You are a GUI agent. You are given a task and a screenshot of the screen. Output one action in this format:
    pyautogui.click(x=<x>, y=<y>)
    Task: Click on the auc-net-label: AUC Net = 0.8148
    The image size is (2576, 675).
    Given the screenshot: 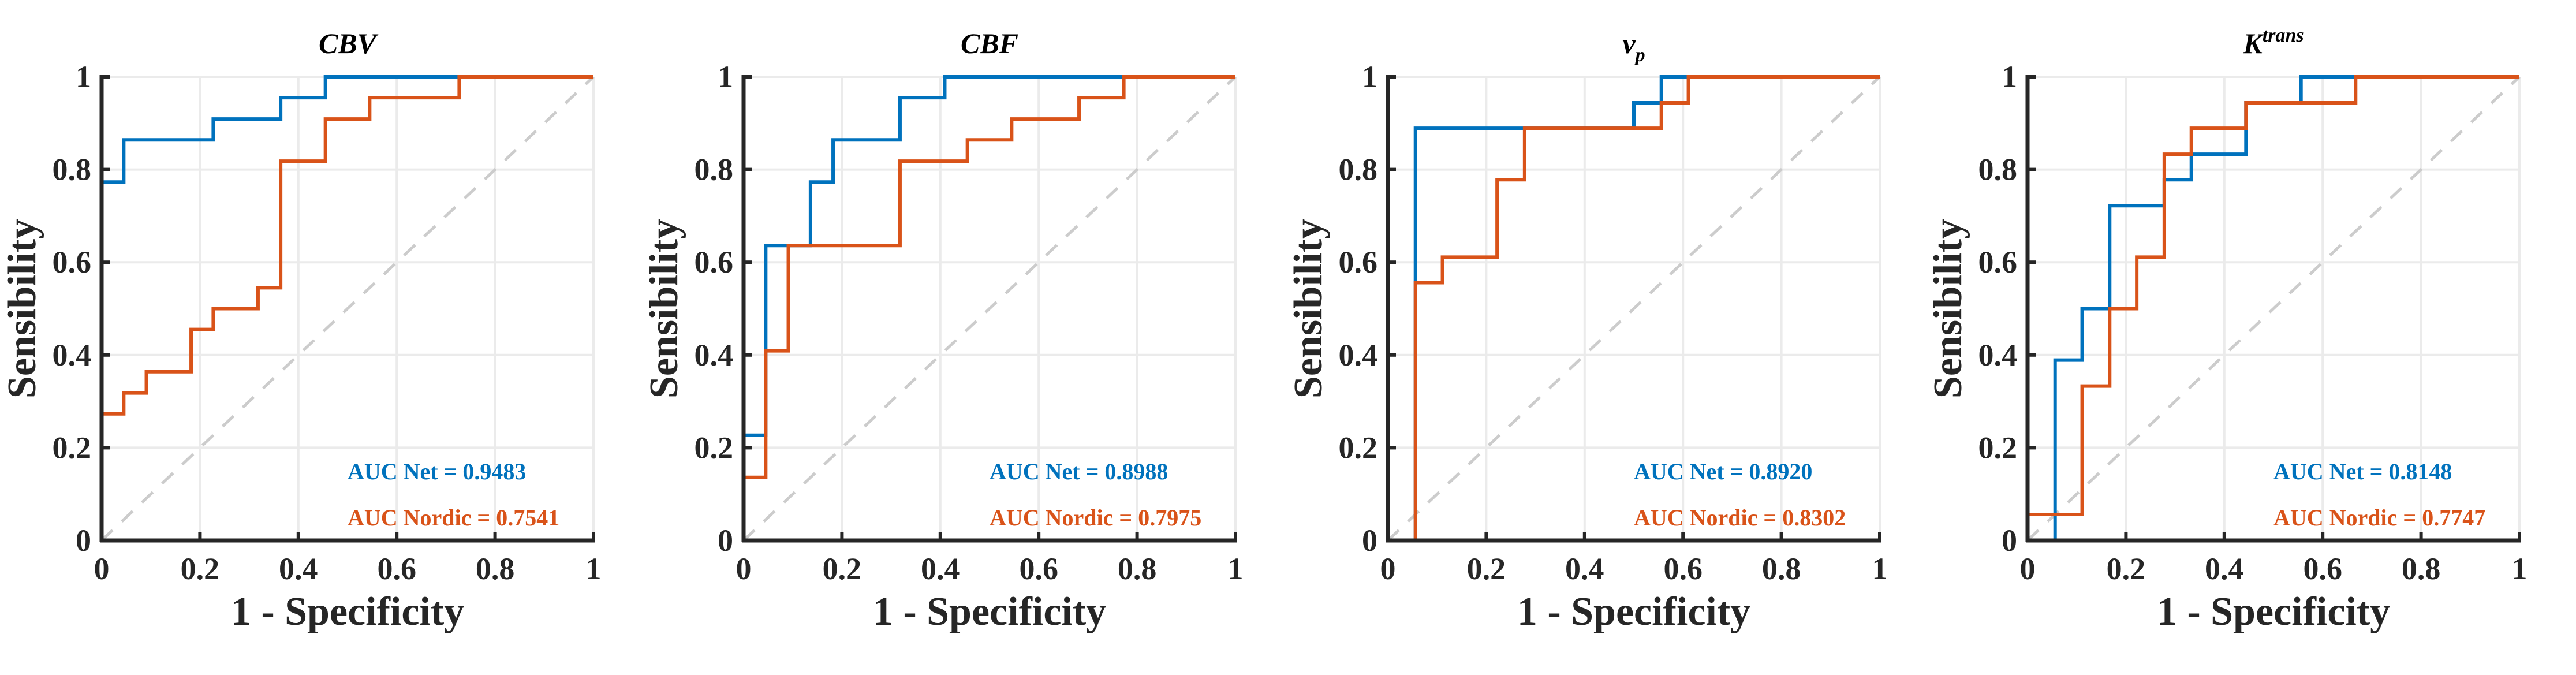 What is the action you would take?
    pyautogui.click(x=2362, y=471)
    